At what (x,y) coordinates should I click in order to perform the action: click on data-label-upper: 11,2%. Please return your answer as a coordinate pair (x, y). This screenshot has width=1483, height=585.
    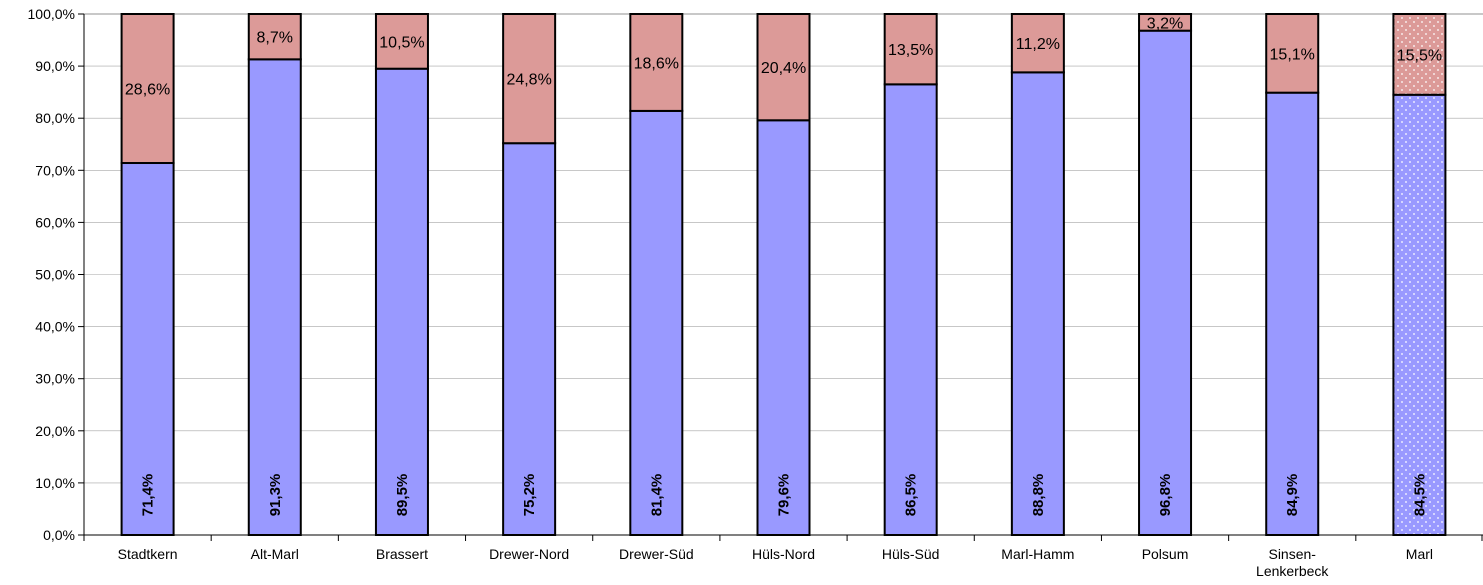
    Looking at the image, I should click on (1038, 44).